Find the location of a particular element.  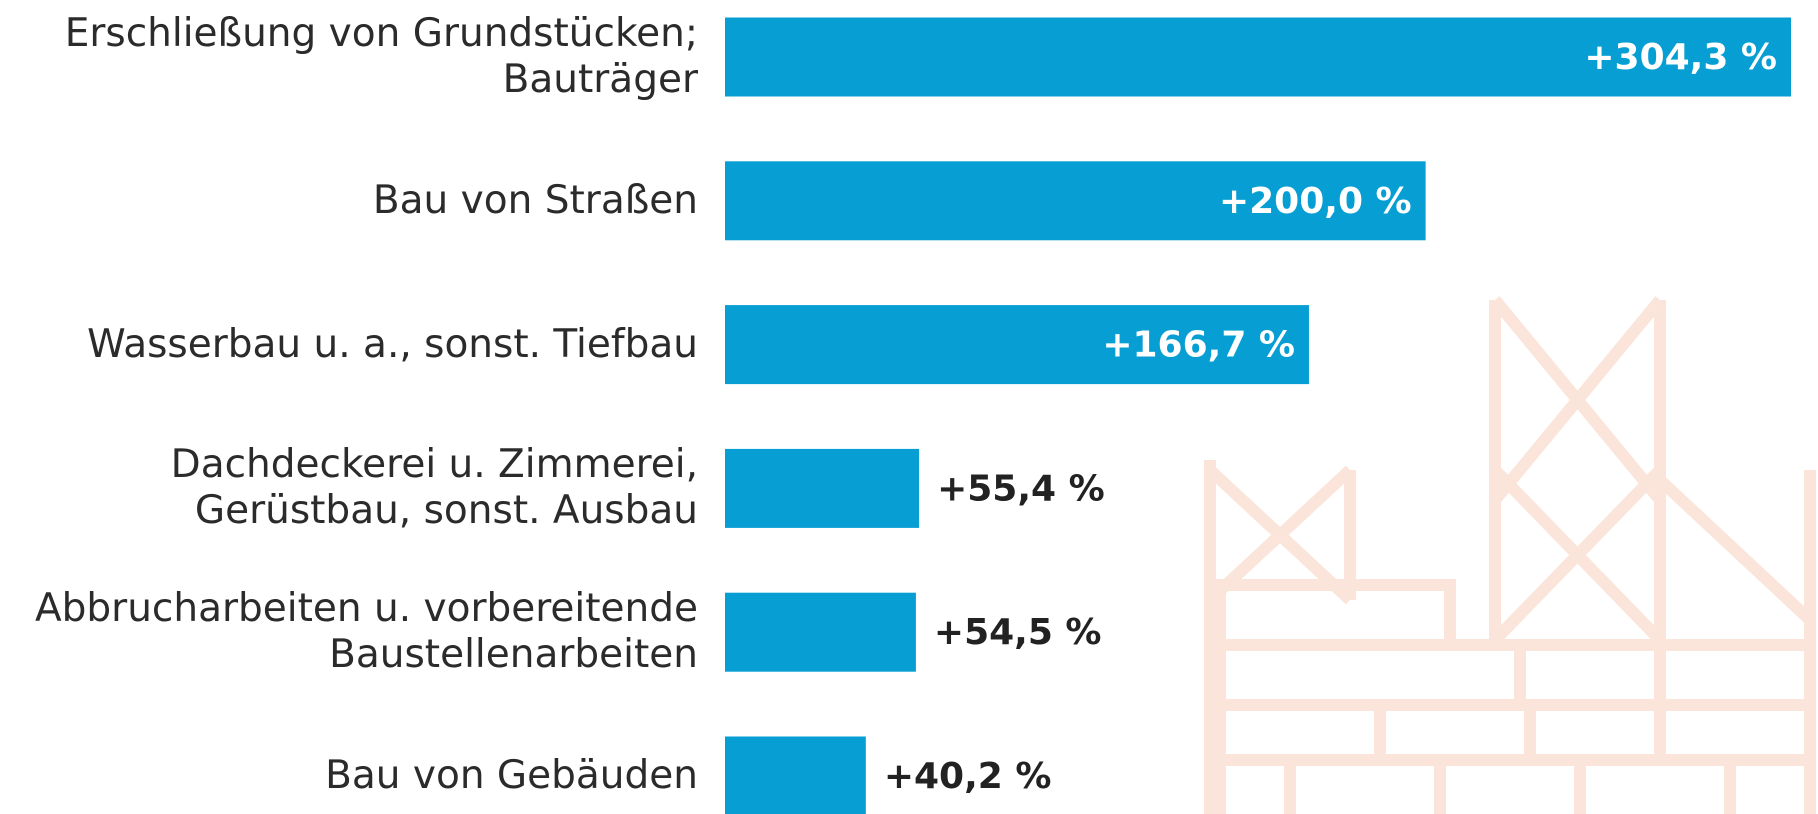

category-label: Bau von Gebäuden is located at coordinates (511, 775).